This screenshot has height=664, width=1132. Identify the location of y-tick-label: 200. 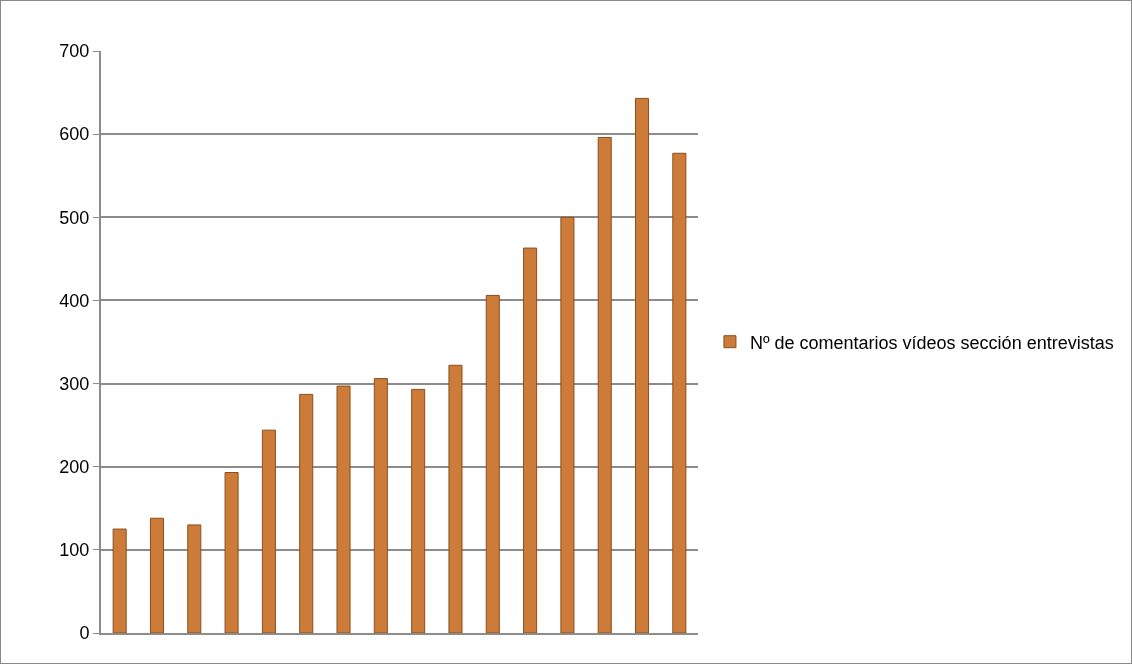
(74, 467).